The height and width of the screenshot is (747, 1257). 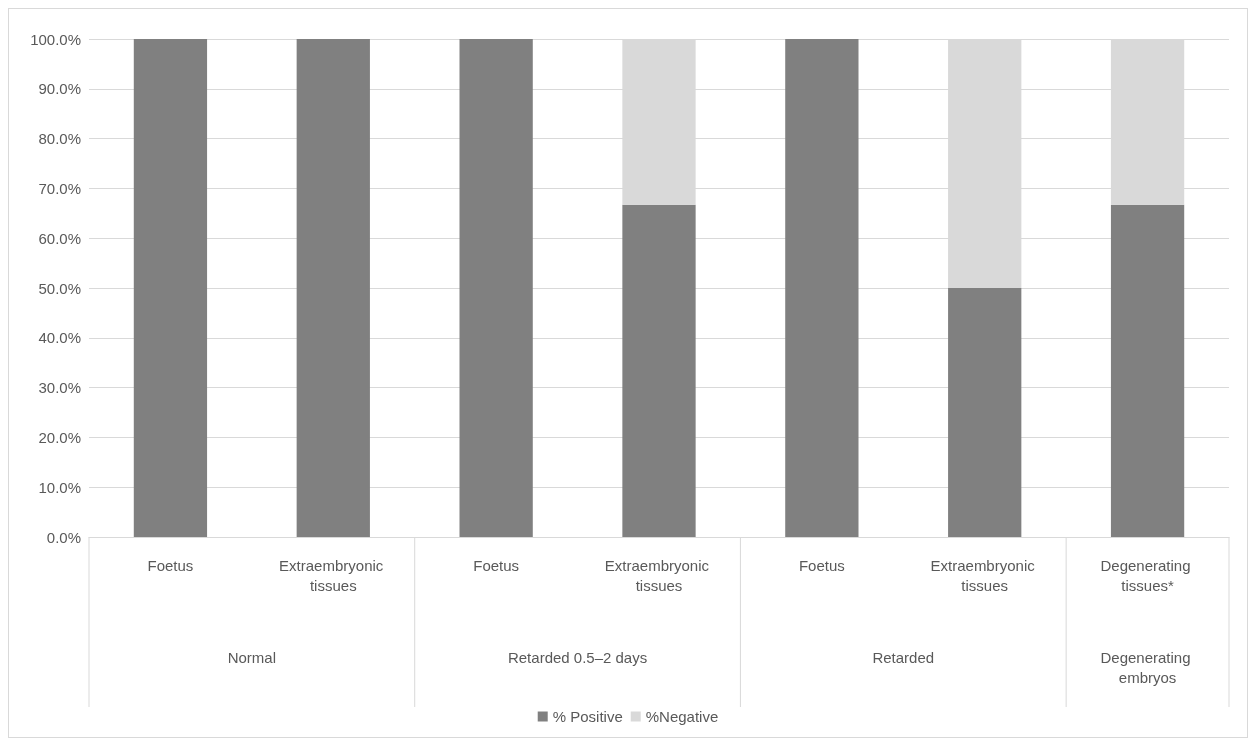 I want to click on y-tick-label: 60.0%, so click(x=59, y=238).